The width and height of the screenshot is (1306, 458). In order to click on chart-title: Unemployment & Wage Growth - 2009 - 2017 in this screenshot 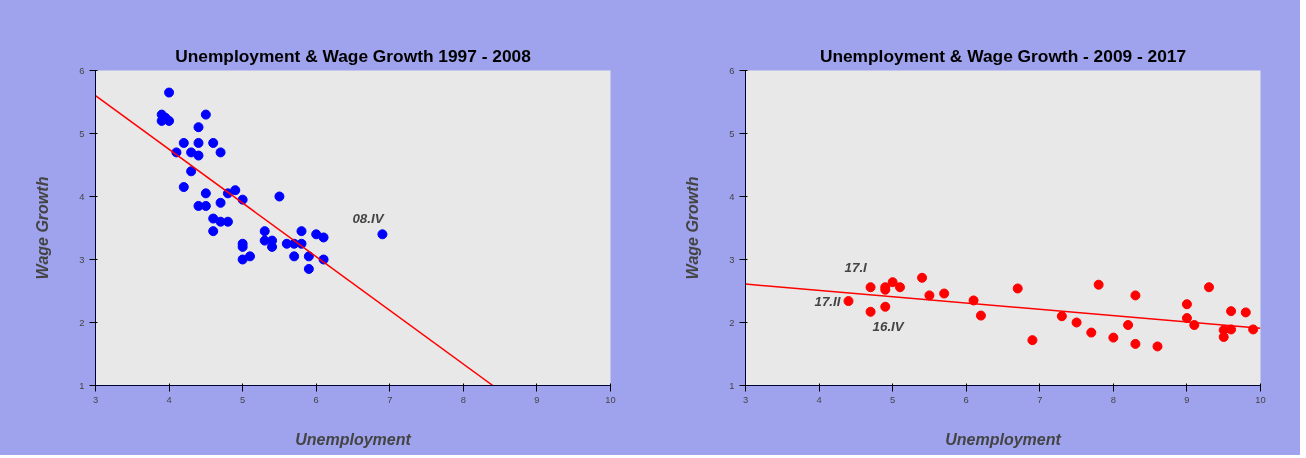, I will do `click(1003, 55)`.